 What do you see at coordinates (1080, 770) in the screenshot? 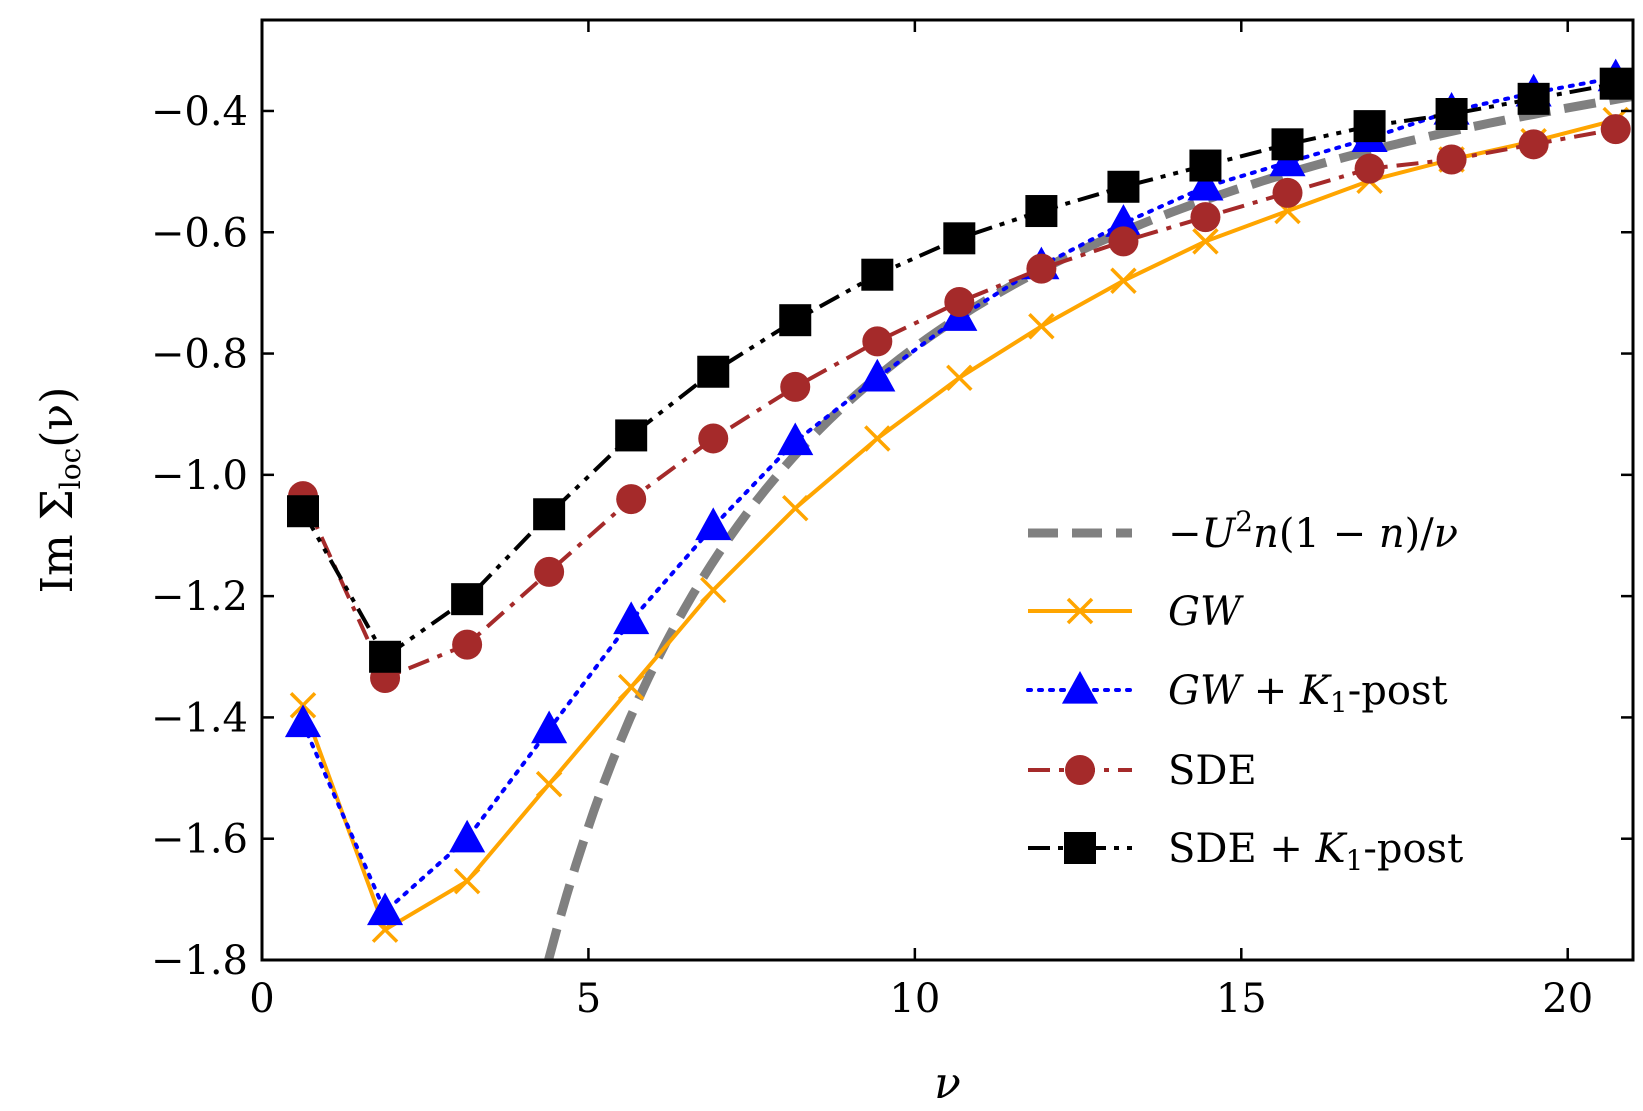
I see `legend-marker-sde` at bounding box center [1080, 770].